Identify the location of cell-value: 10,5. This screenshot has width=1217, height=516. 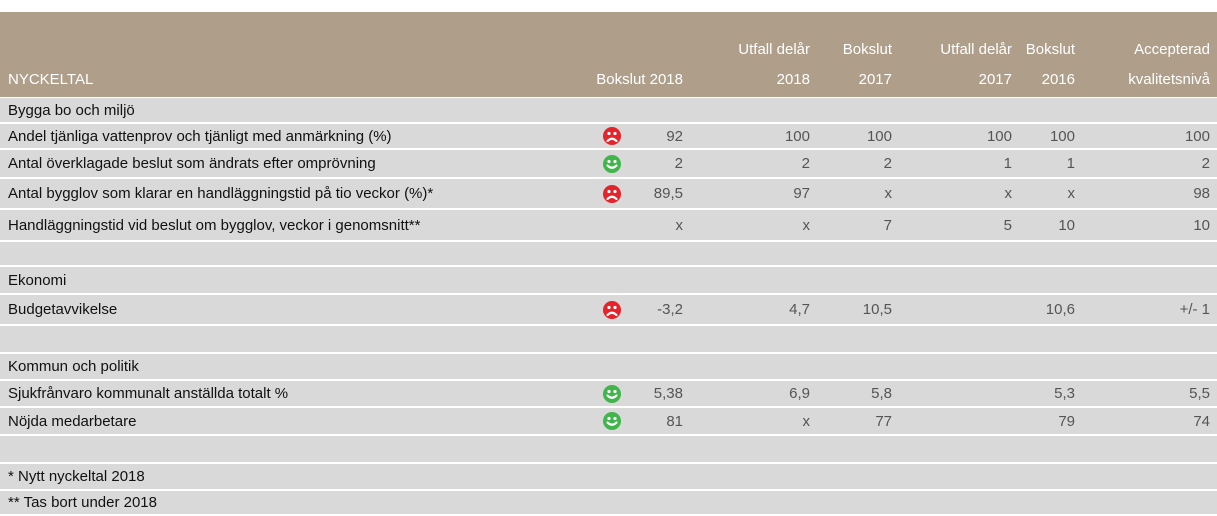
(877, 309).